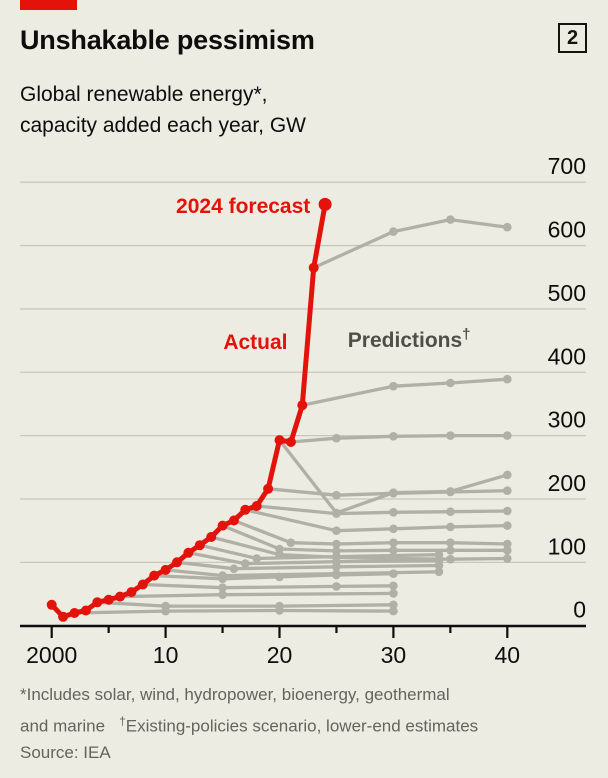 The width and height of the screenshot is (608, 778). I want to click on actual-label: Actual, so click(255, 342).